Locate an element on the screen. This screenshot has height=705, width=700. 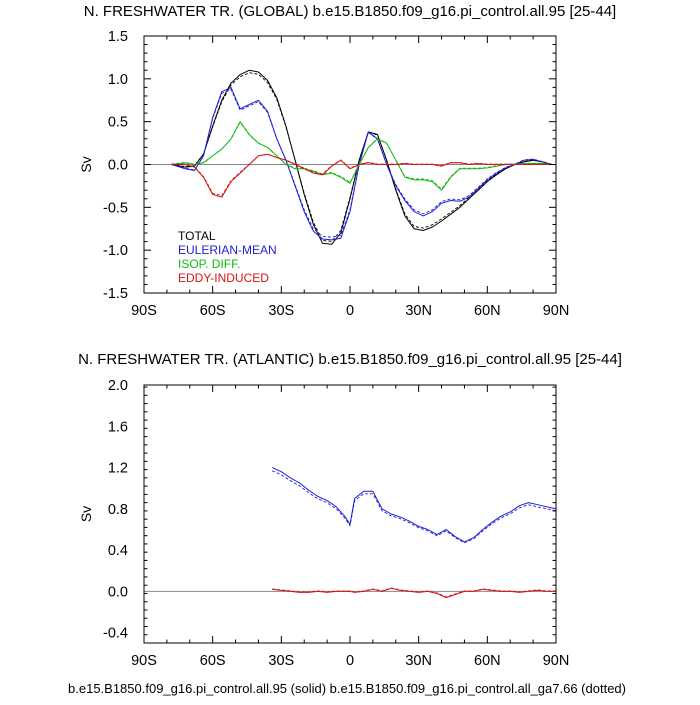
y-tick-label: 1.2 is located at coordinates (118, 469).